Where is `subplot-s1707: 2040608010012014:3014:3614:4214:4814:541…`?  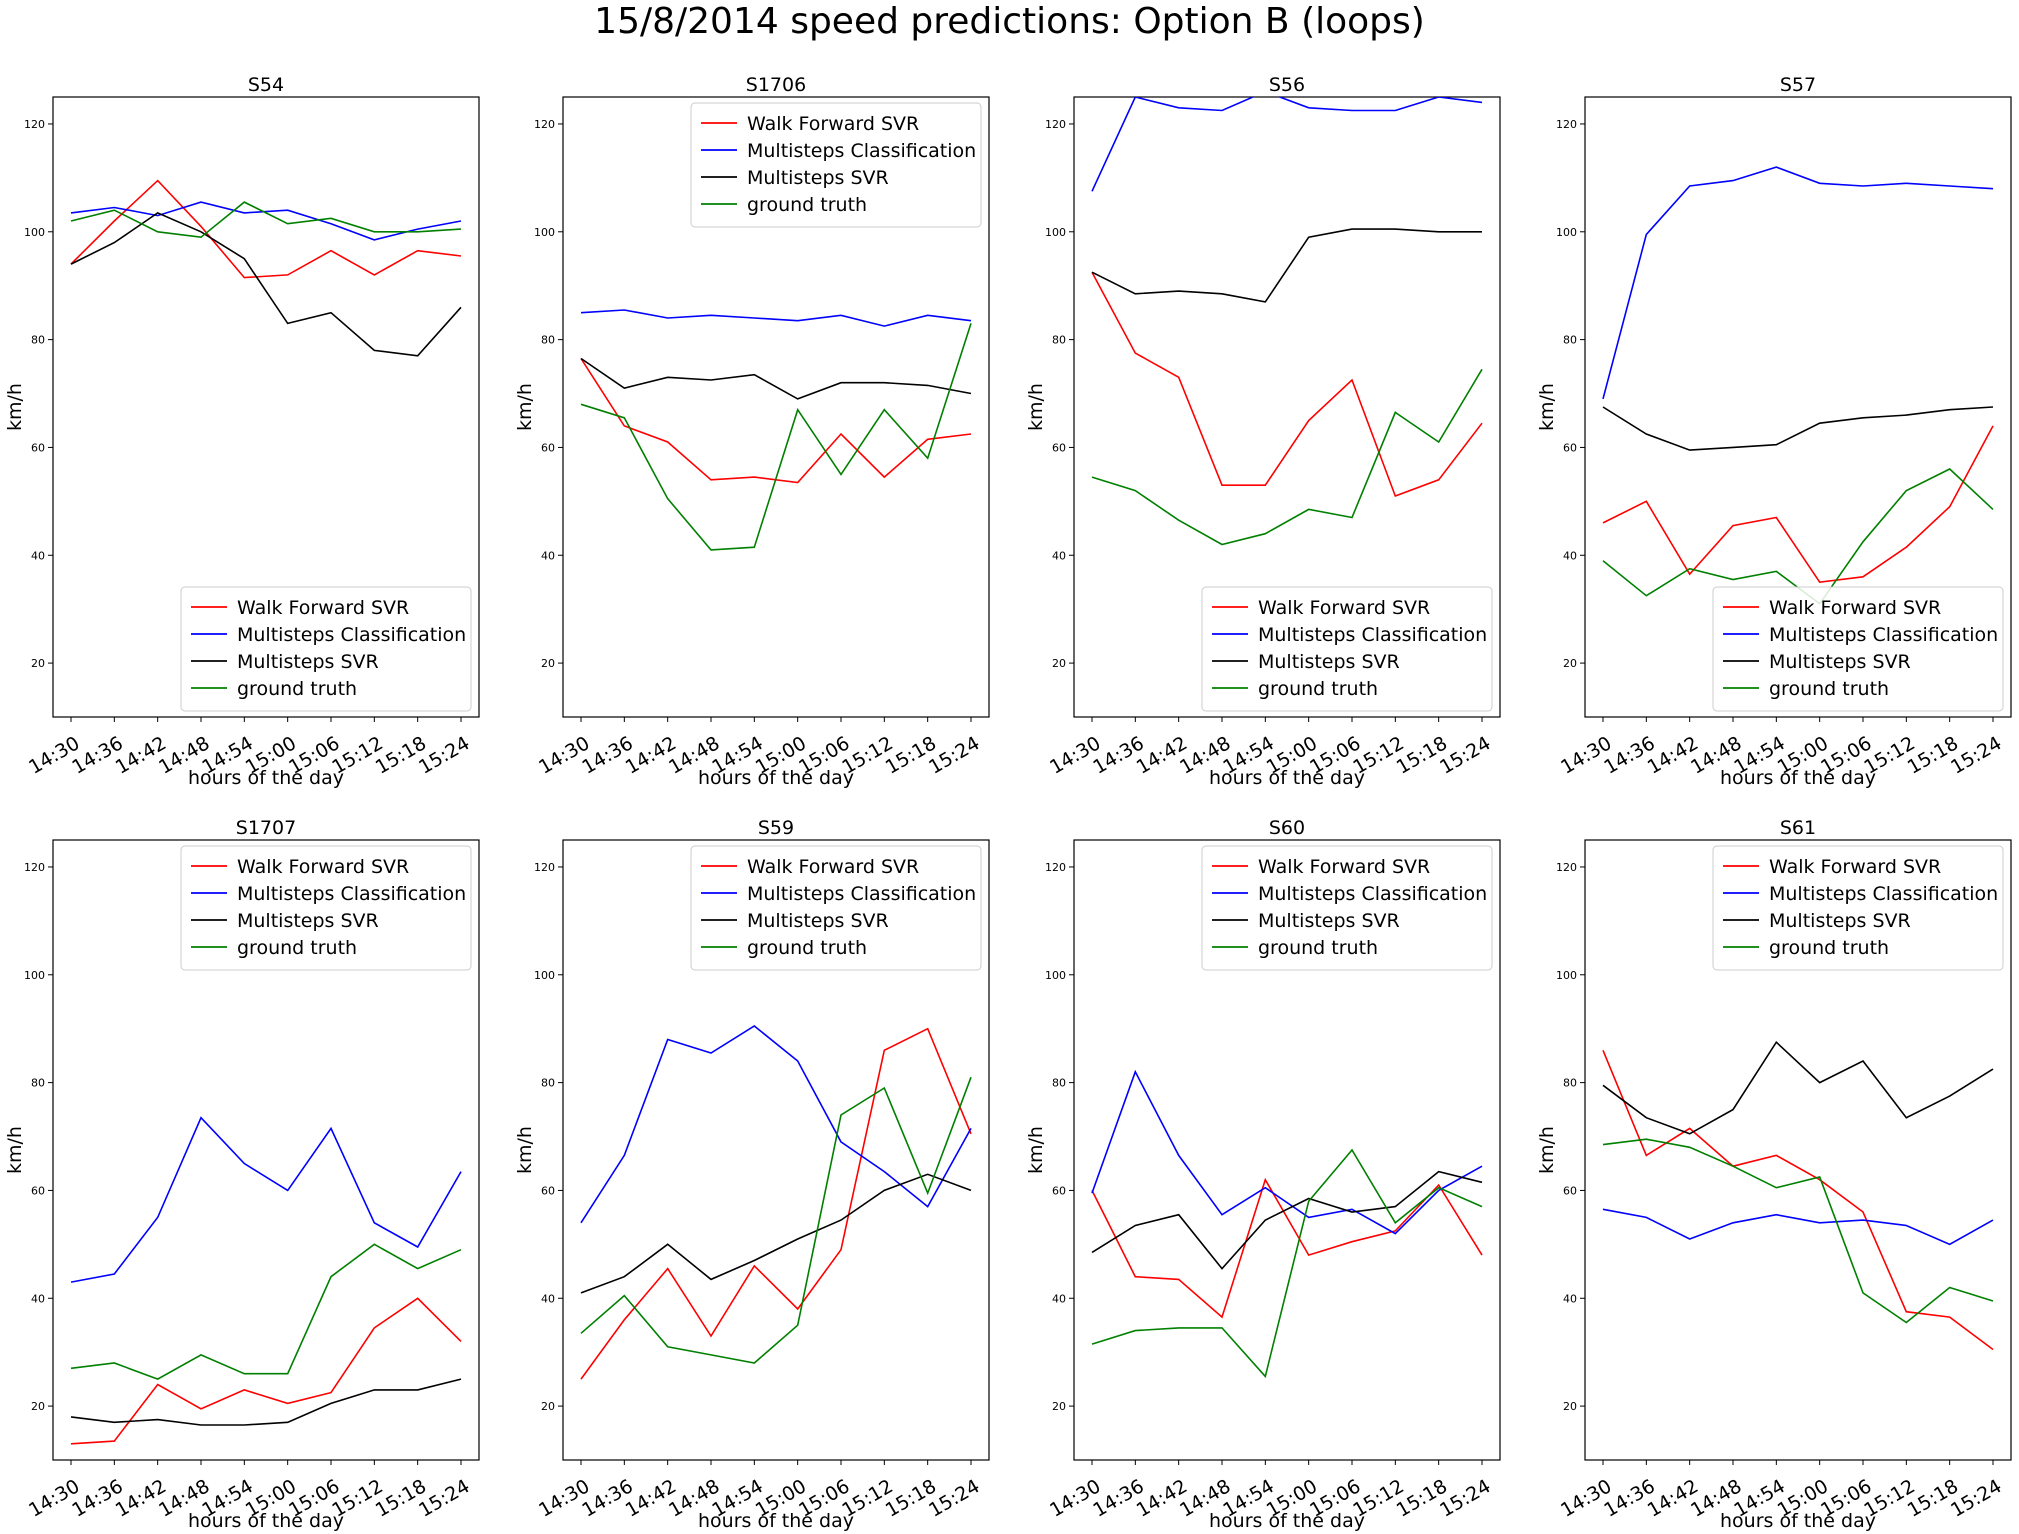 subplot-s1707: 2040608010012014:3014:3614:4214:4814:541… is located at coordinates (242, 1174).